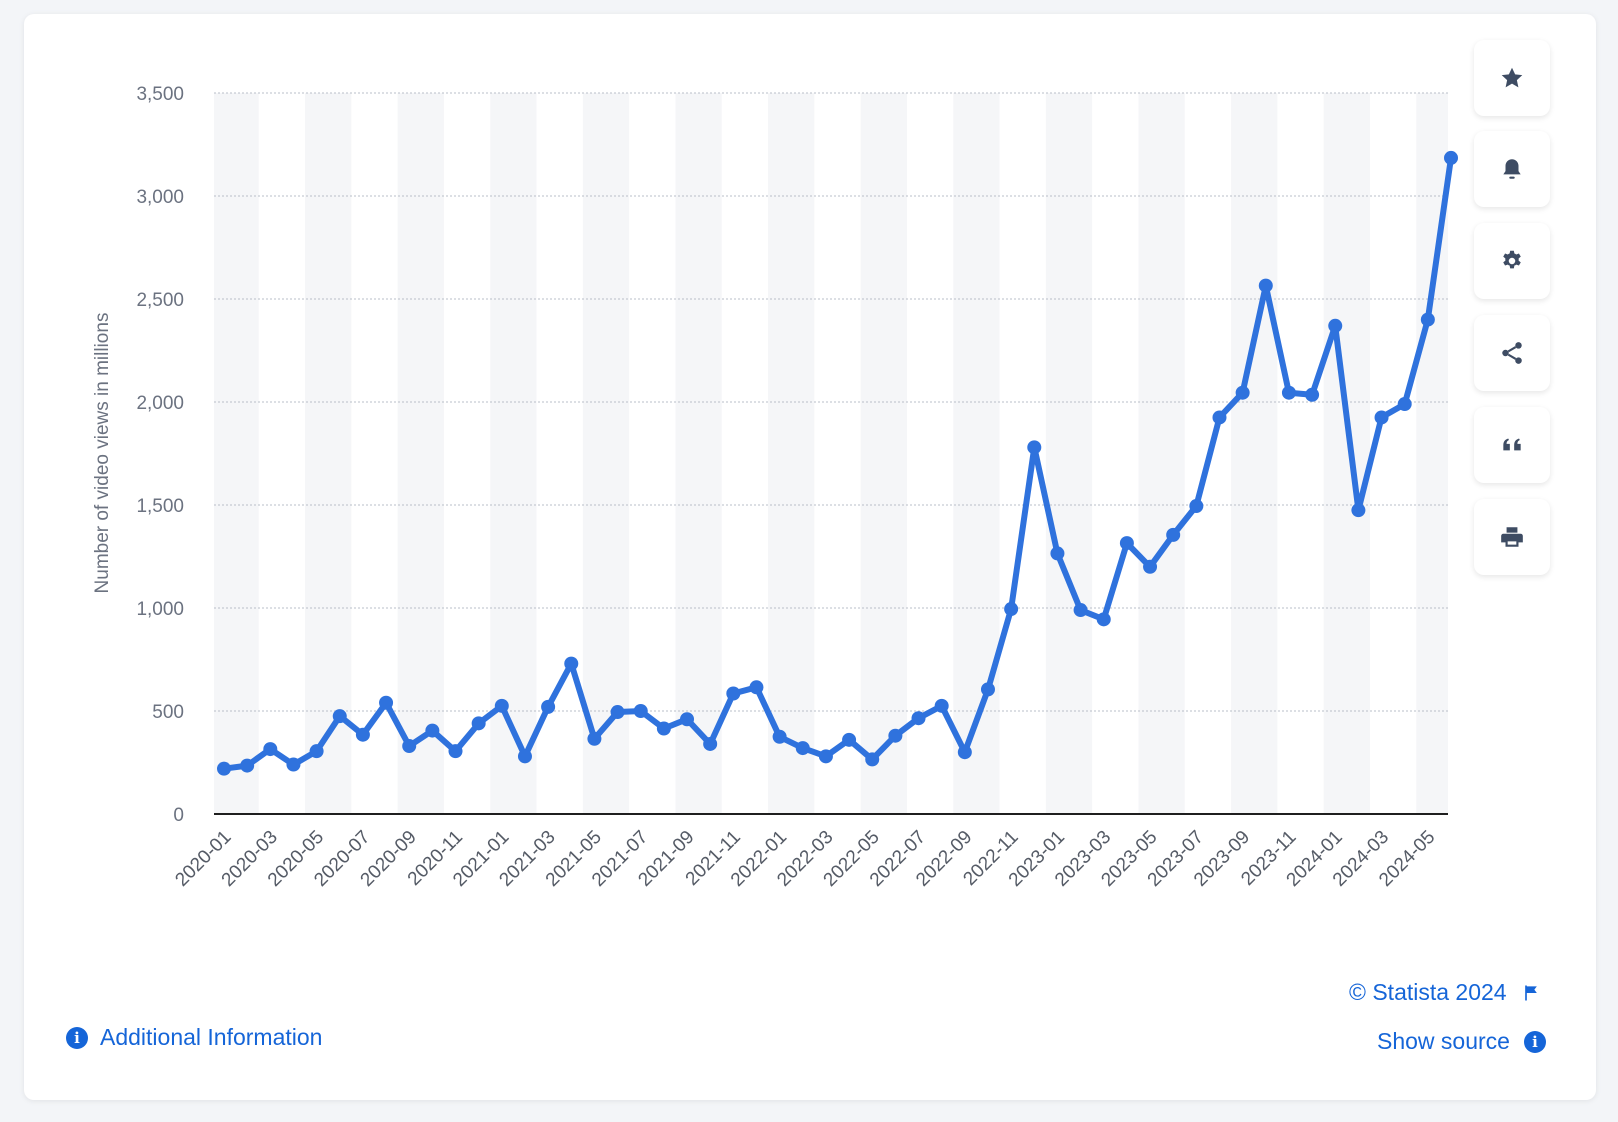 This screenshot has width=1618, height=1122. I want to click on share-icon, so click(1512, 353).